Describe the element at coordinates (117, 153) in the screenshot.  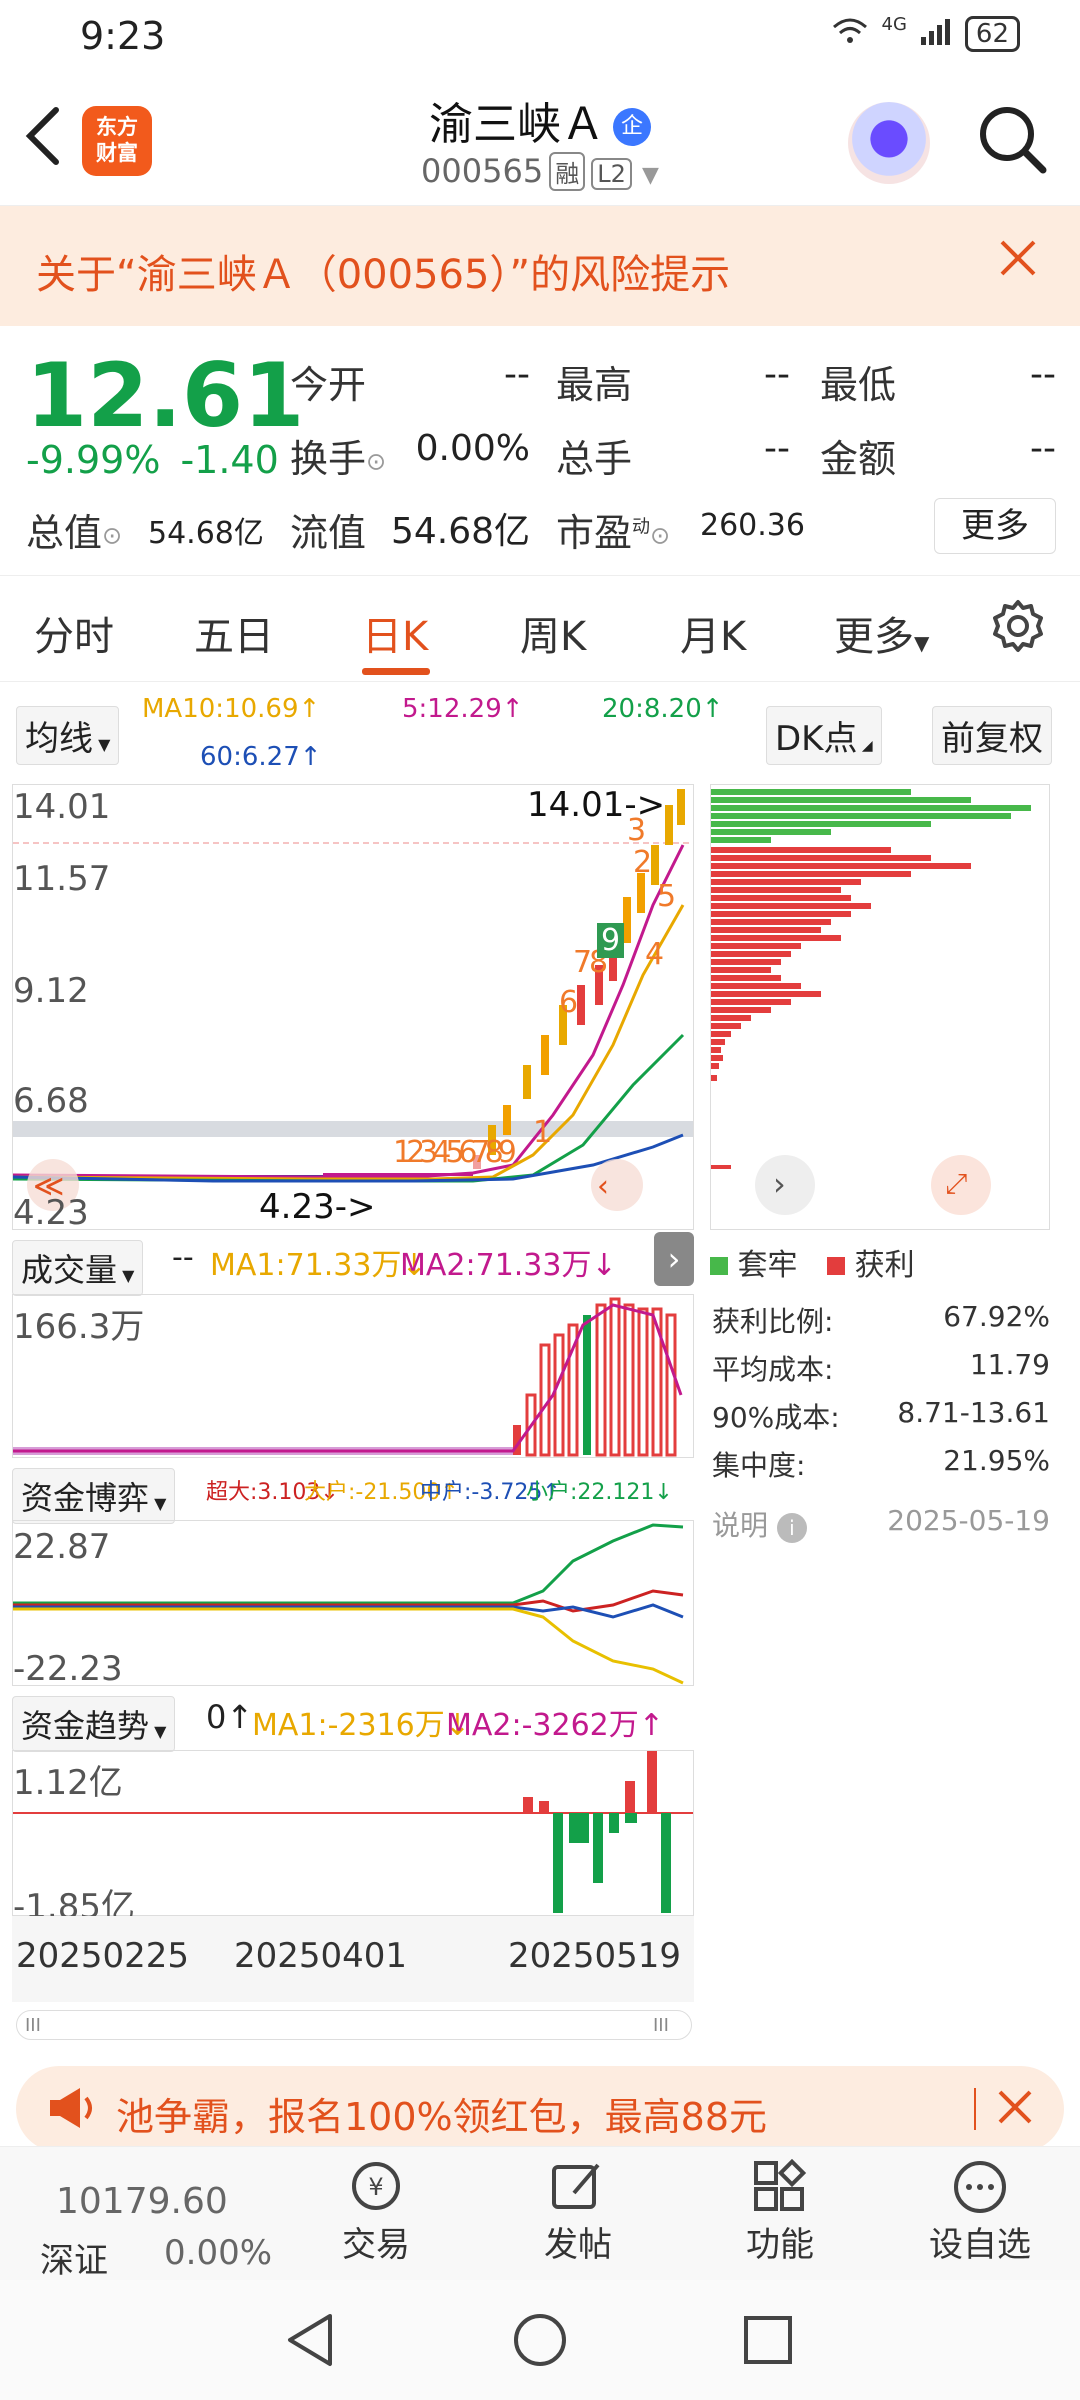
I see `logo-line2: 财富` at that location.